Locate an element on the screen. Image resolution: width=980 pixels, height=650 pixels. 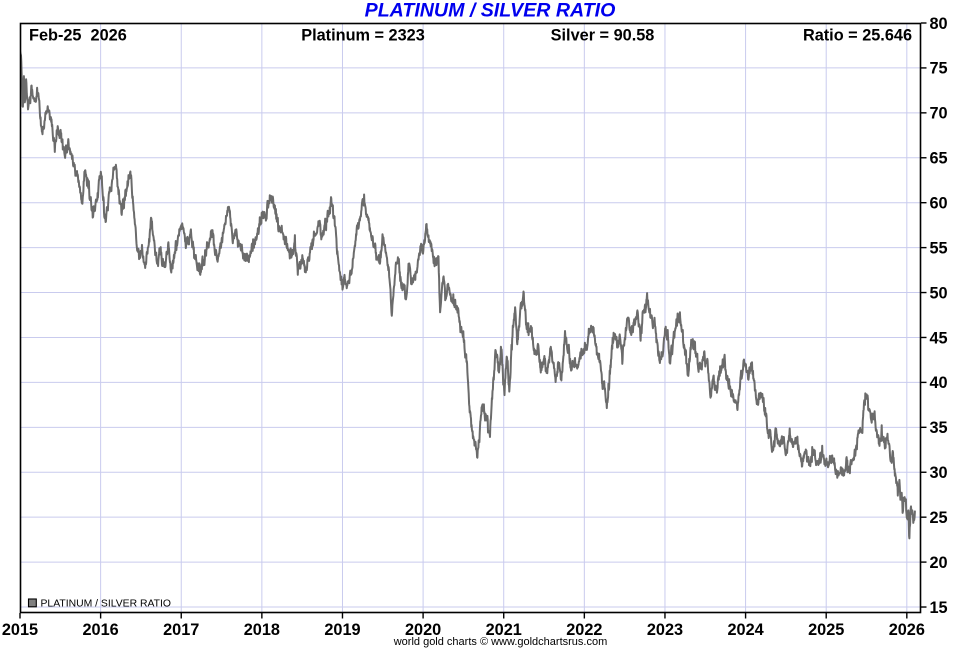
svg-text: 65 is located at coordinates (939, 159).